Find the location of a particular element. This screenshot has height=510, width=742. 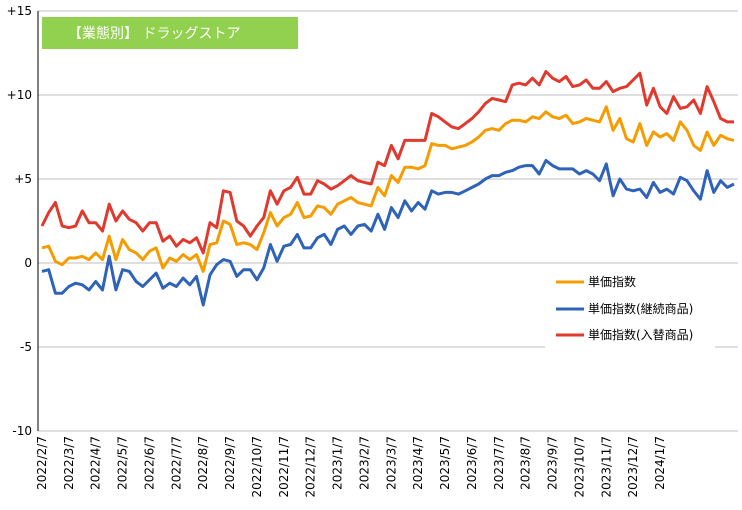

legend: 単価指数 単価指数(継続商品) 単価指数(入替商品) is located at coordinates (630, 310).